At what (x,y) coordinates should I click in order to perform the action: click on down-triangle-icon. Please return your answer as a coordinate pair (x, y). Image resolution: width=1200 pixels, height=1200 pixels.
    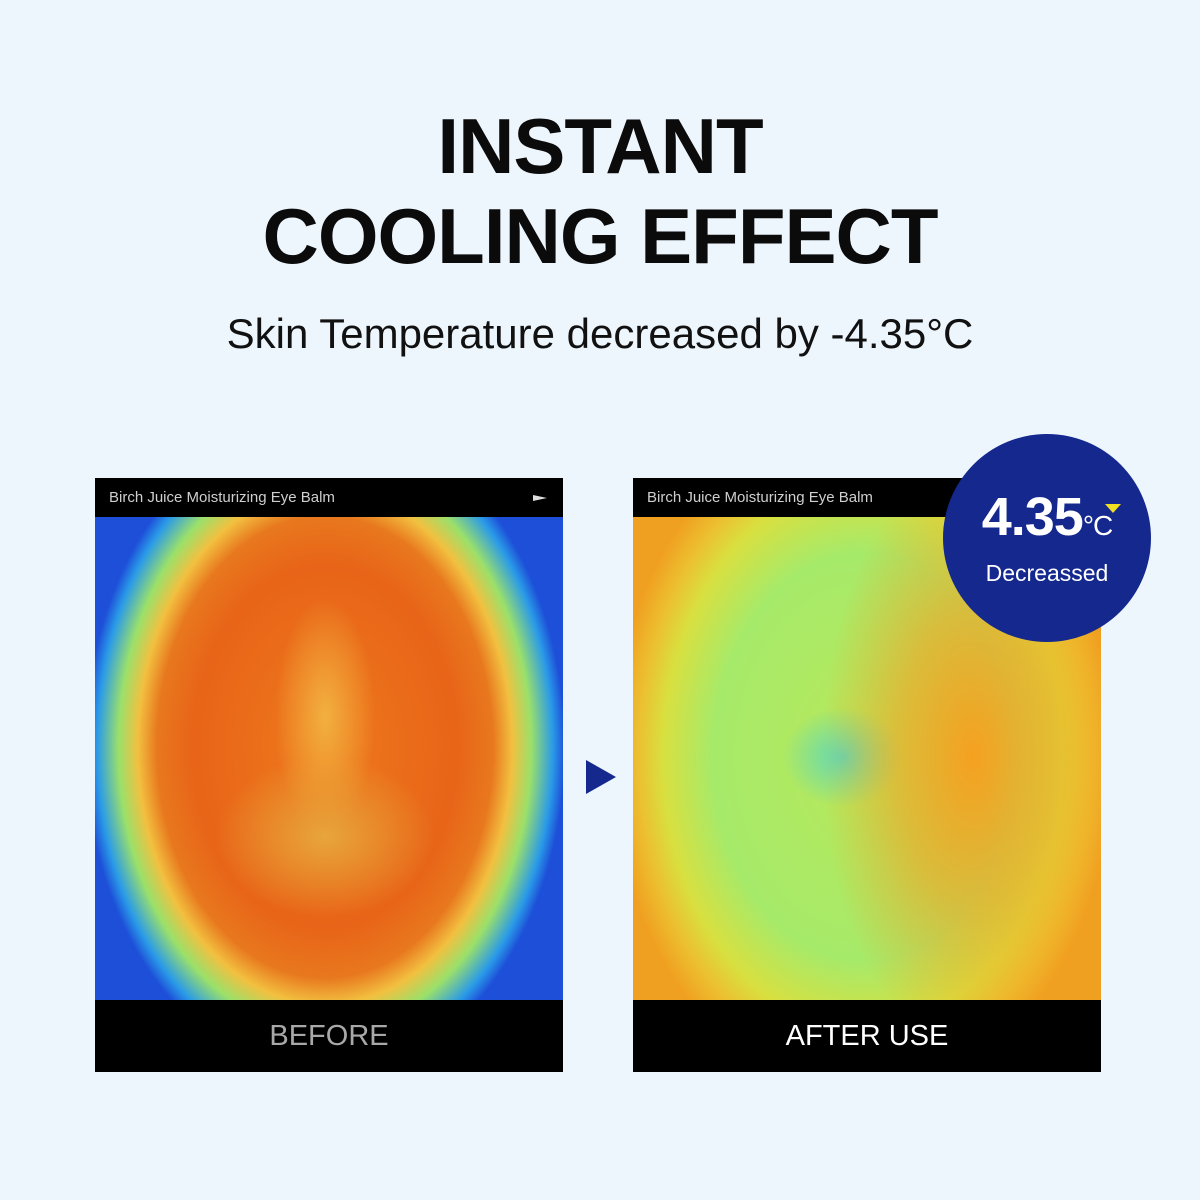
    Looking at the image, I should click on (1113, 508).